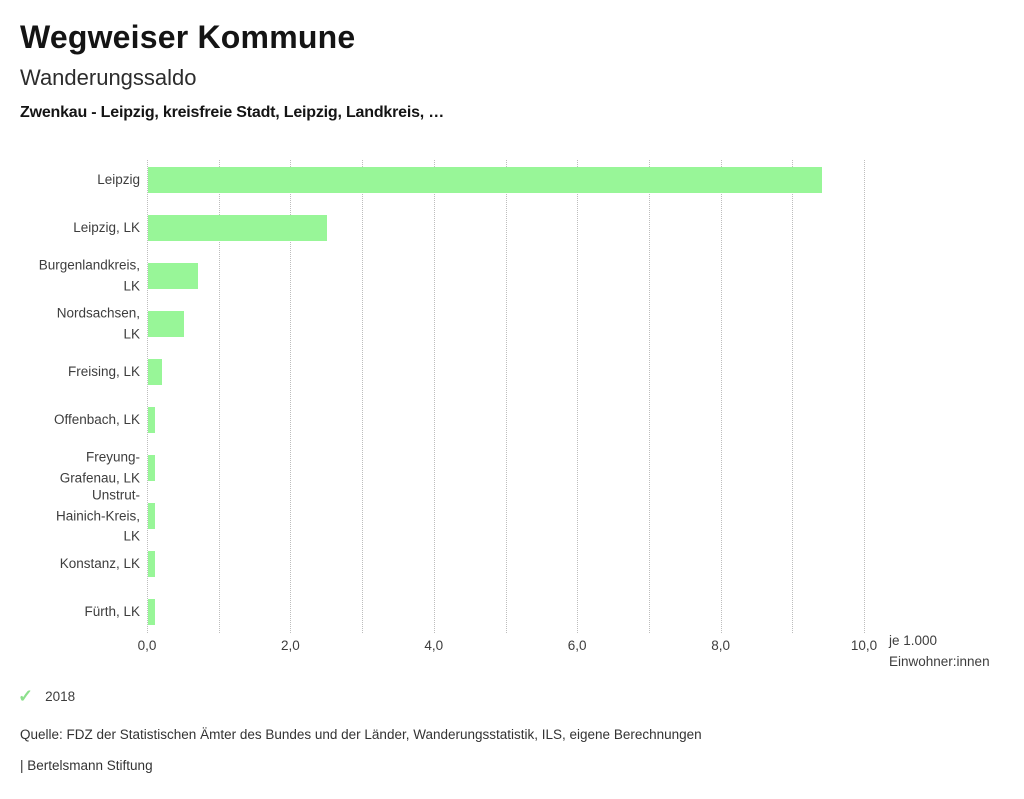  I want to click on legend-label: 2018, so click(60, 696).